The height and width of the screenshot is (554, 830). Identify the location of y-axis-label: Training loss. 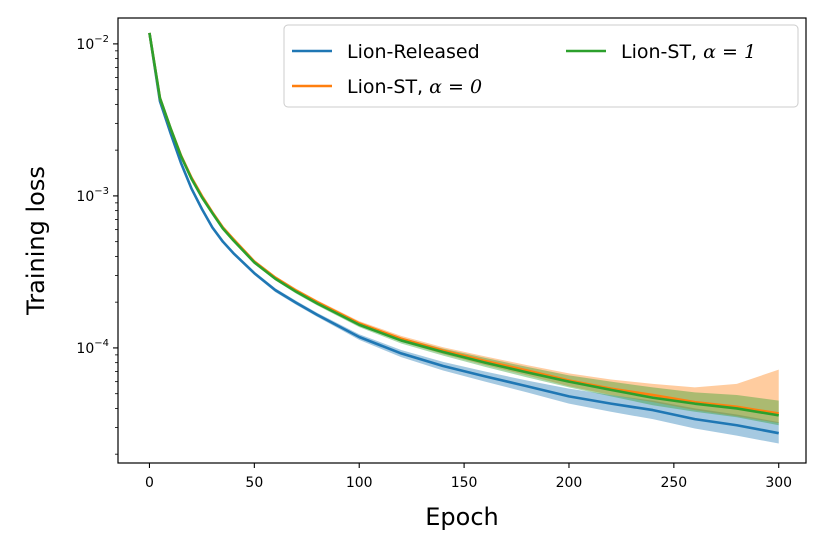
(36, 241).